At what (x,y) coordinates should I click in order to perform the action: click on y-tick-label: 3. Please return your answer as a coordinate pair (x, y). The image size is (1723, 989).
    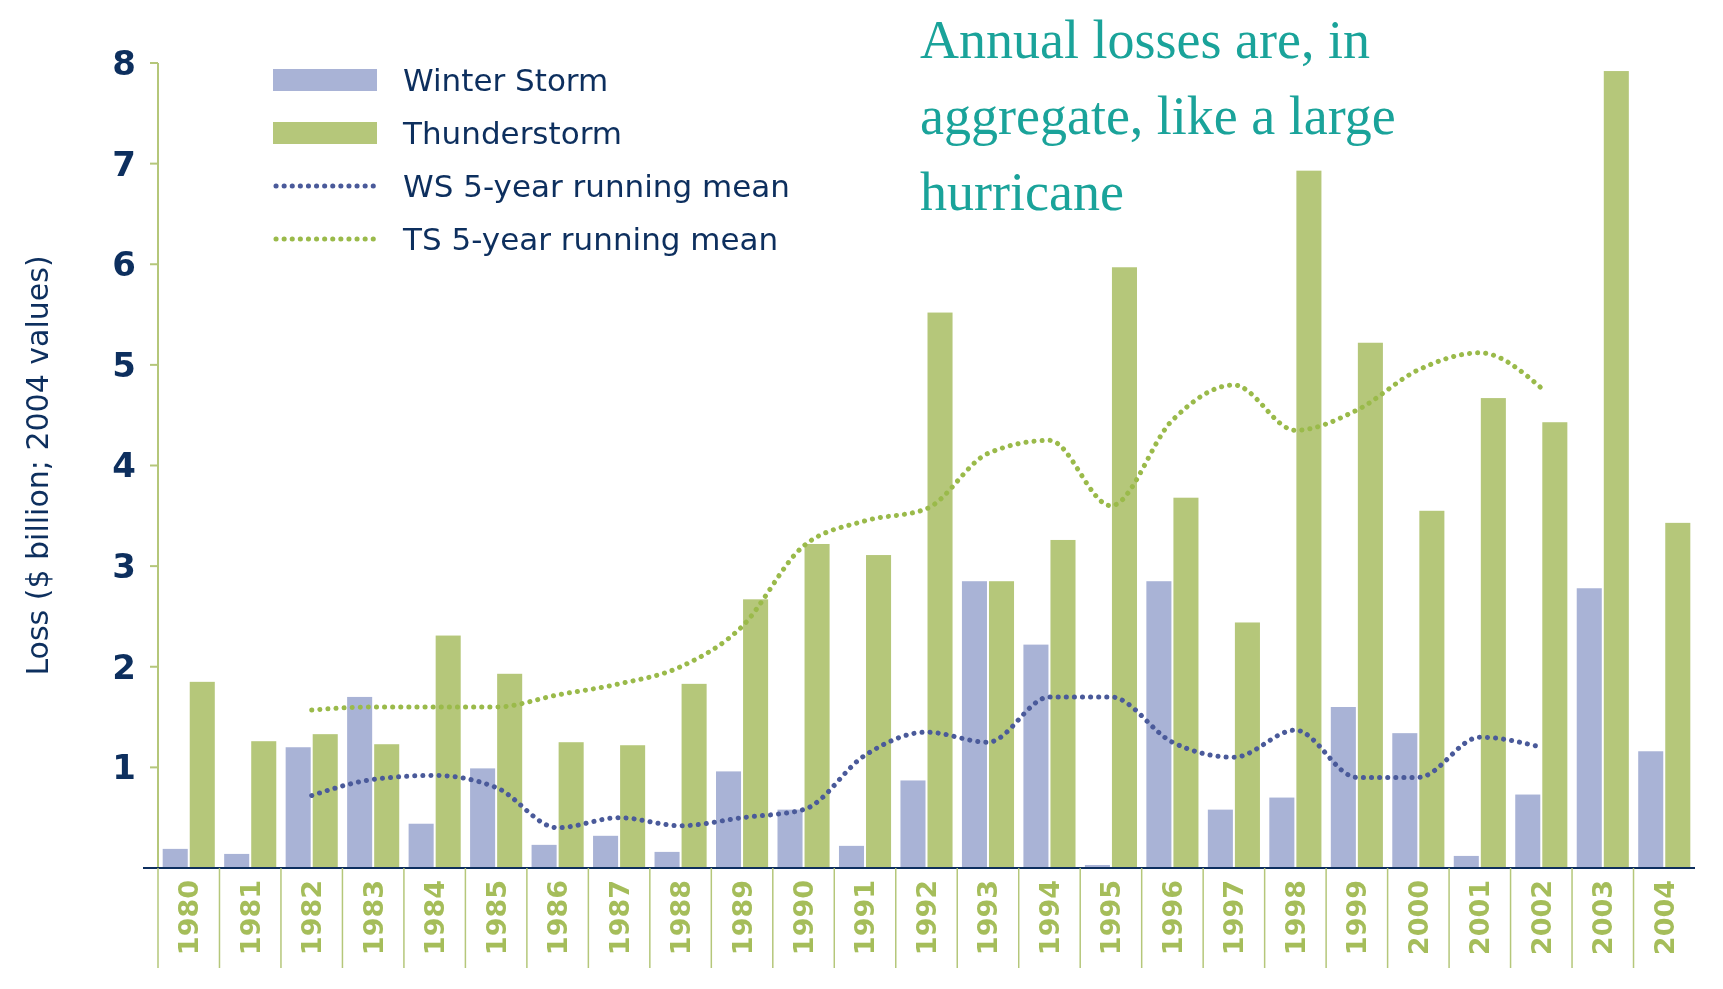
    Looking at the image, I should click on (124, 566).